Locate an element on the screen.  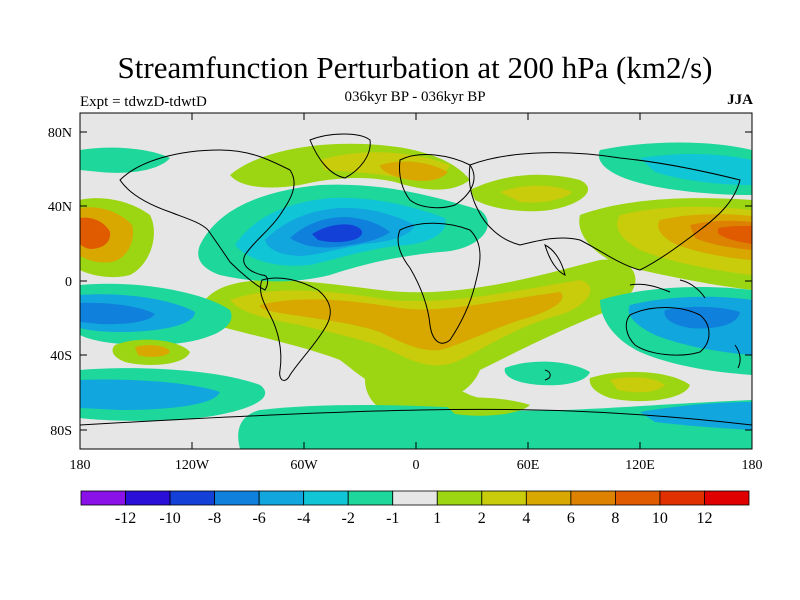
y-tick-label: 40S is located at coordinates (61, 356).